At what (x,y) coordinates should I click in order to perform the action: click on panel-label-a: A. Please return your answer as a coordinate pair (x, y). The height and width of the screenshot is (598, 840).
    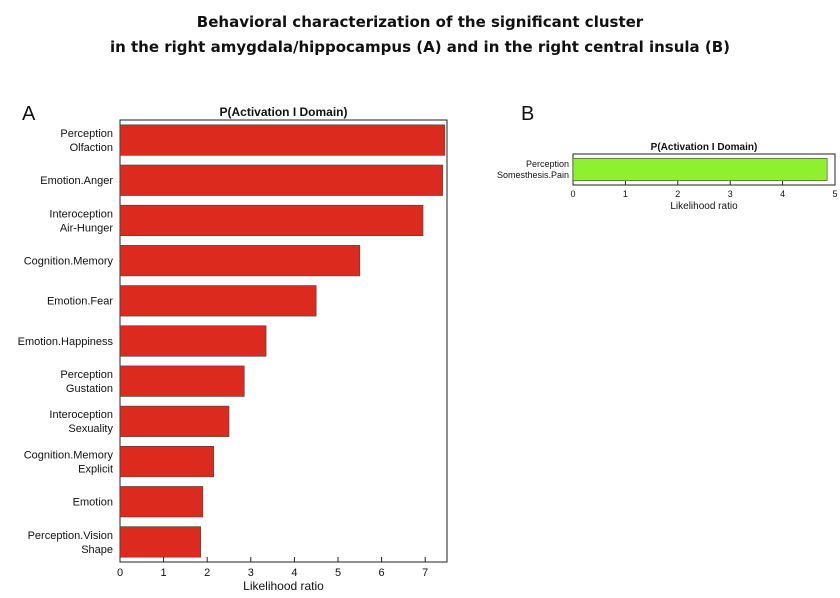
    Looking at the image, I should click on (29, 114).